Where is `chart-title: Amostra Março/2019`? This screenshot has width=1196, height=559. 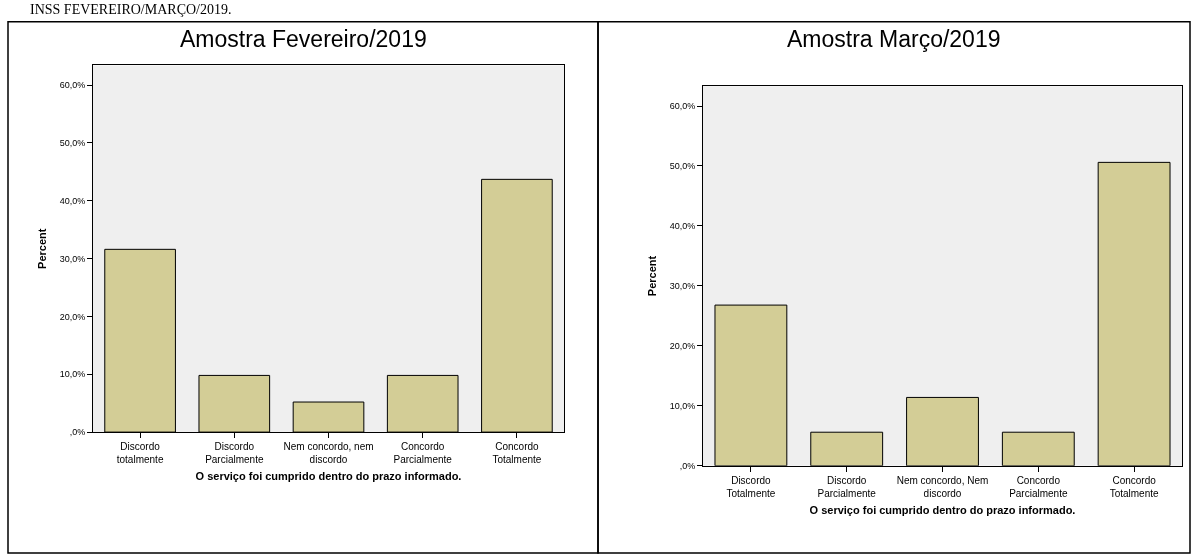
chart-title: Amostra Março/2019 is located at coordinates (894, 39).